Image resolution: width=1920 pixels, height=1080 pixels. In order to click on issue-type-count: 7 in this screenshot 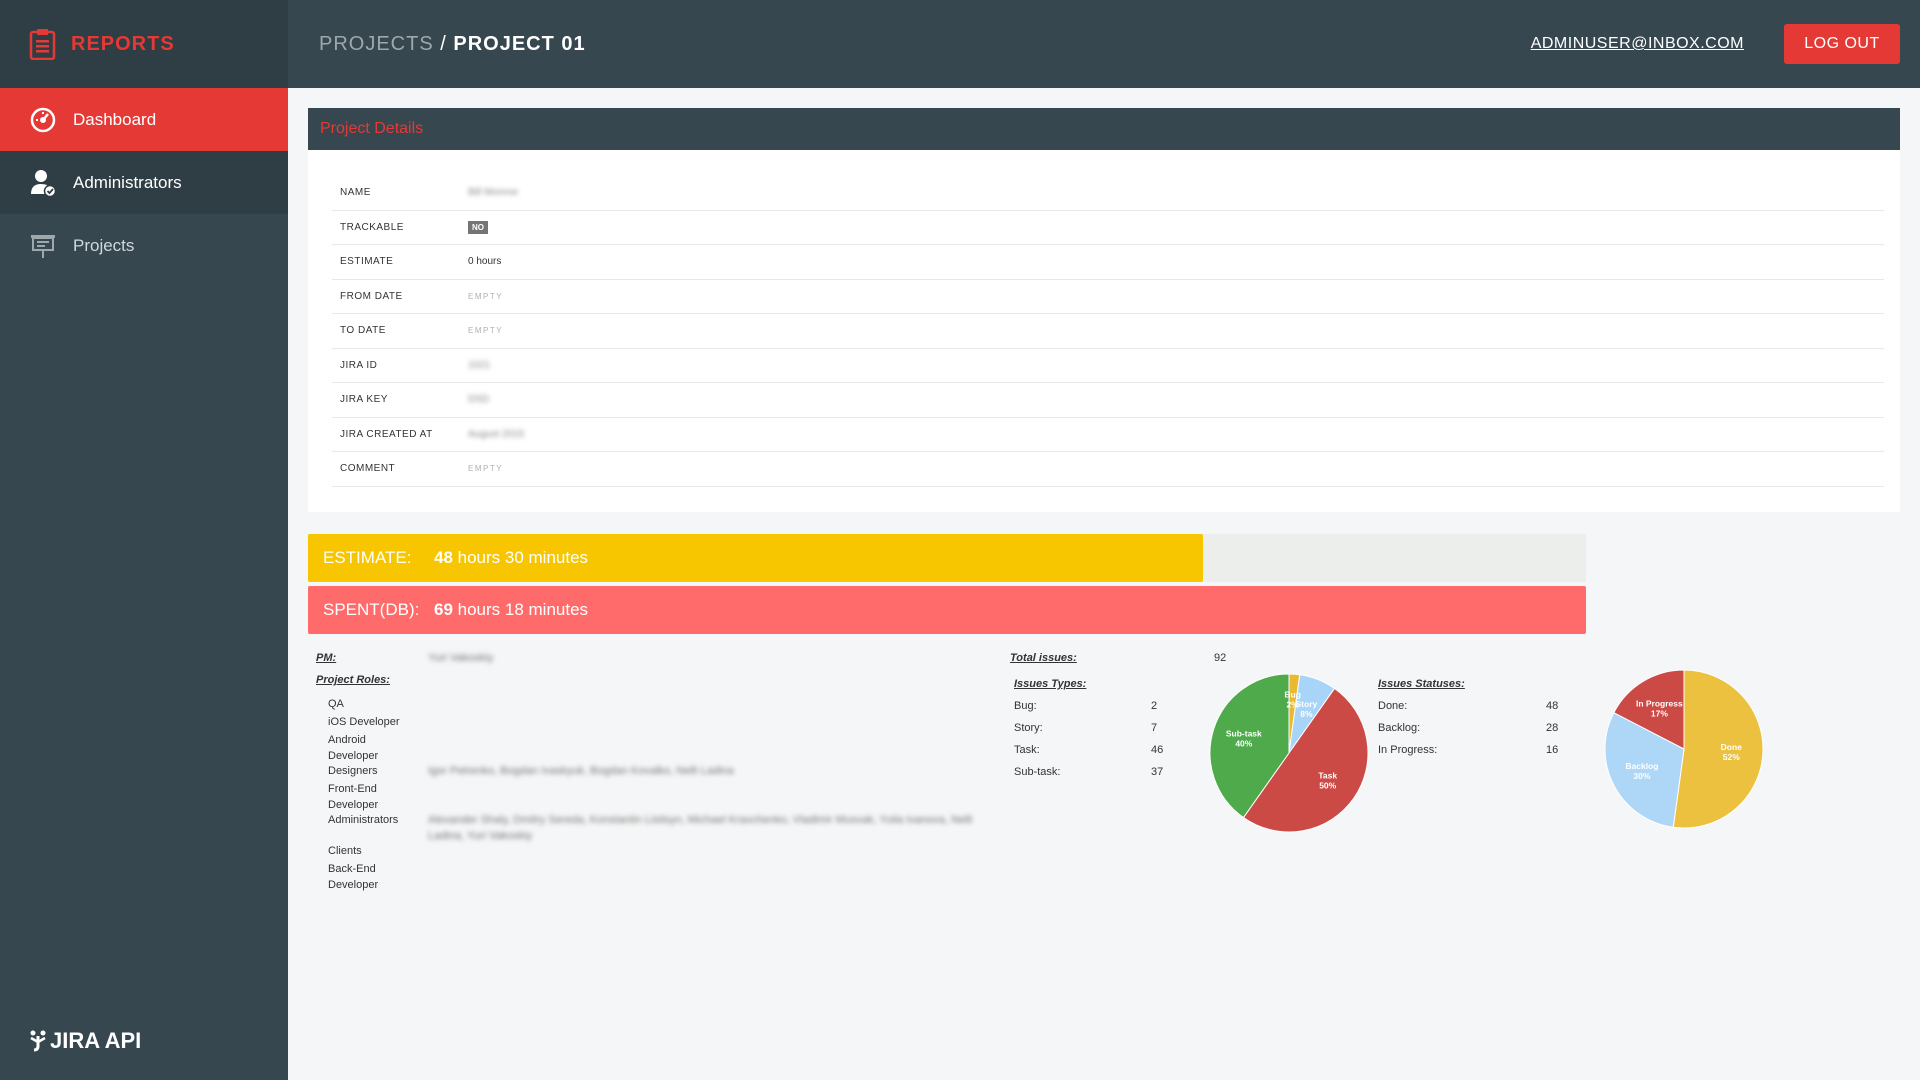, I will do `click(1154, 728)`.